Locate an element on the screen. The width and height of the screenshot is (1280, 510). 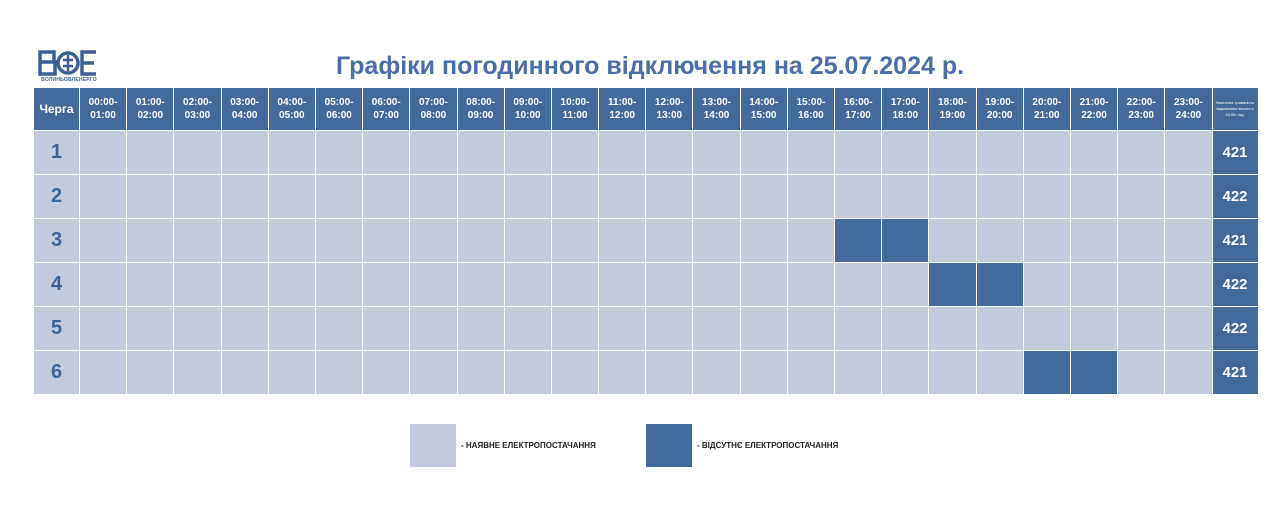
hour-header-from: 19:00- is located at coordinates (1000, 102).